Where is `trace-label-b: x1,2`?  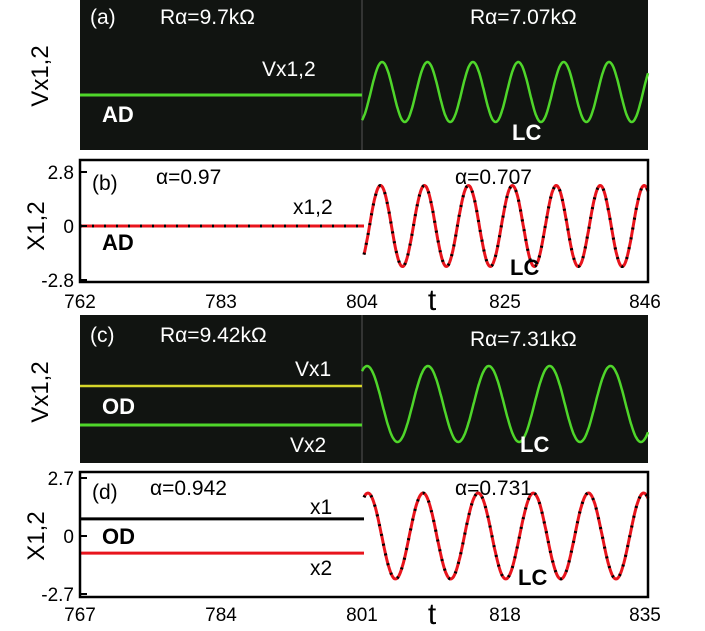
trace-label-b: x1,2 is located at coordinates (313, 207).